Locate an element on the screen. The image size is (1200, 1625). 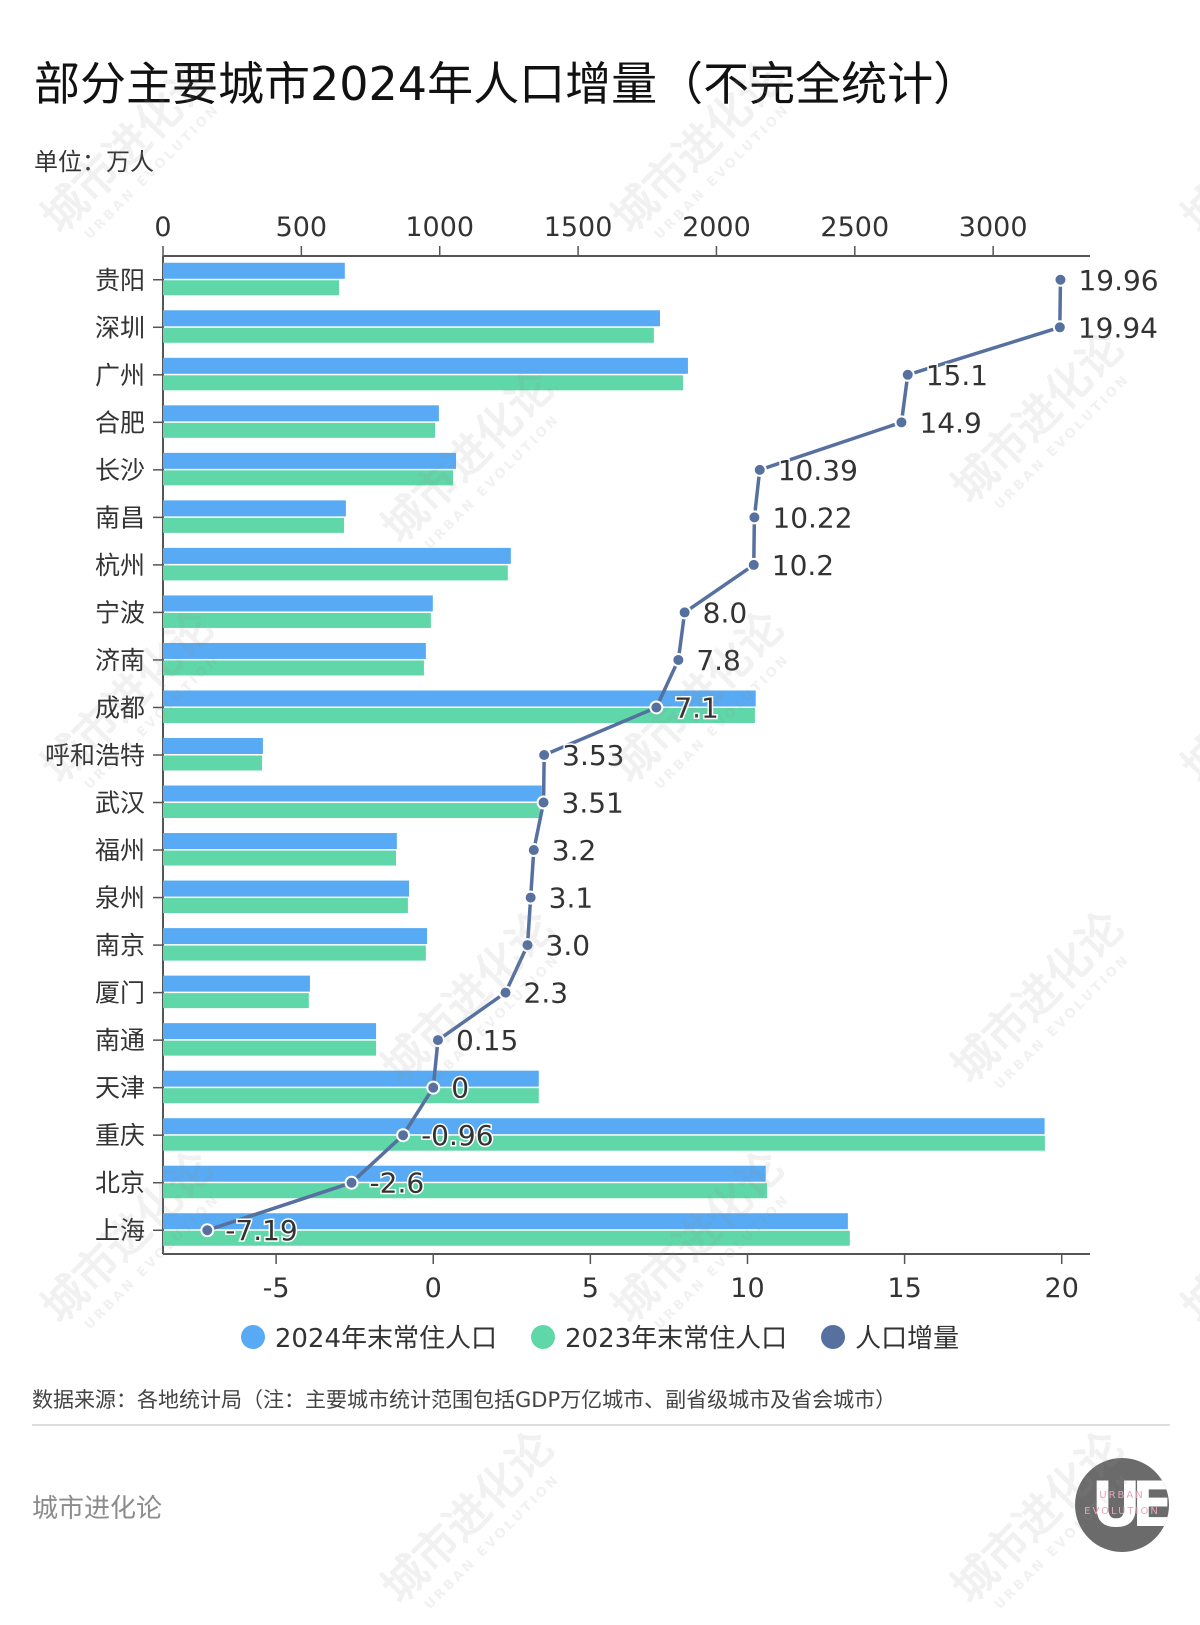
legend-item-2024: 2024年末常住人口 is located at coordinates (368, 1336).